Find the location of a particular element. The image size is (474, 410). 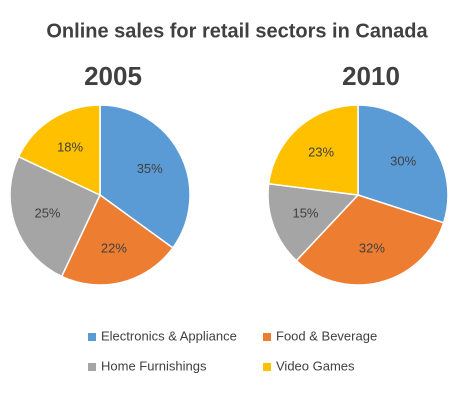

legend-label: Video Games is located at coordinates (315, 365).